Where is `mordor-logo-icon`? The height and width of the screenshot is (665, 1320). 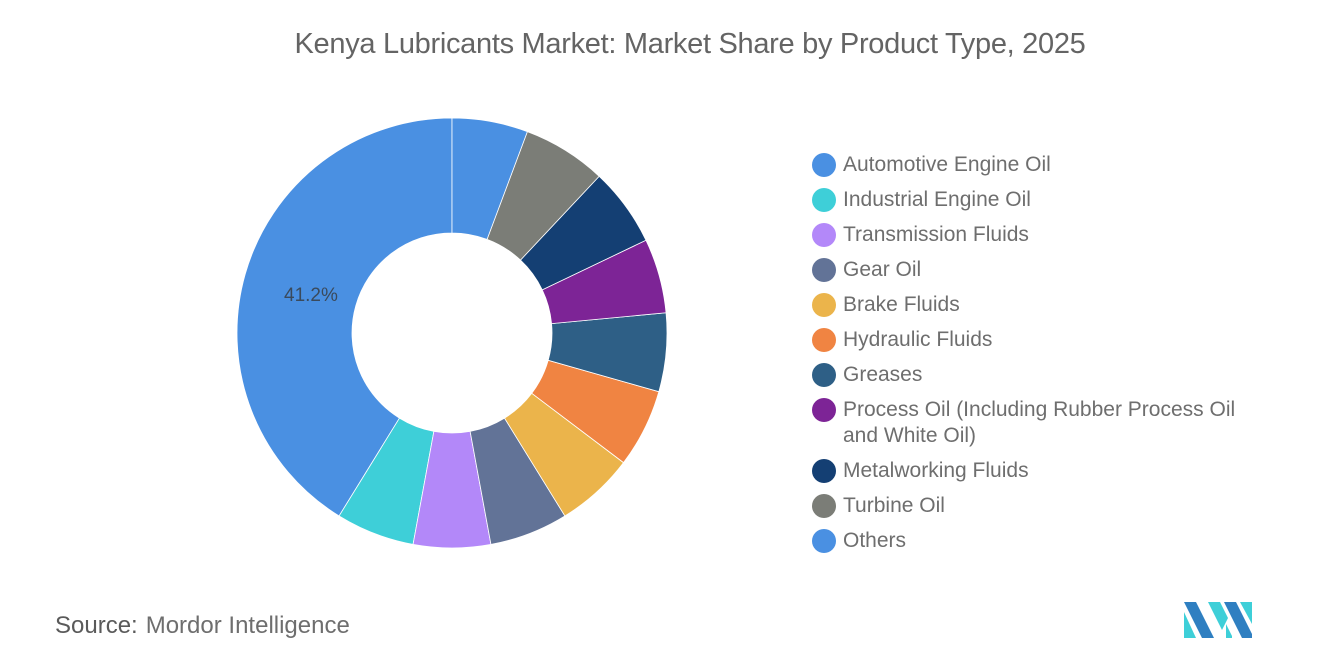
mordor-logo-icon is located at coordinates (1218, 620).